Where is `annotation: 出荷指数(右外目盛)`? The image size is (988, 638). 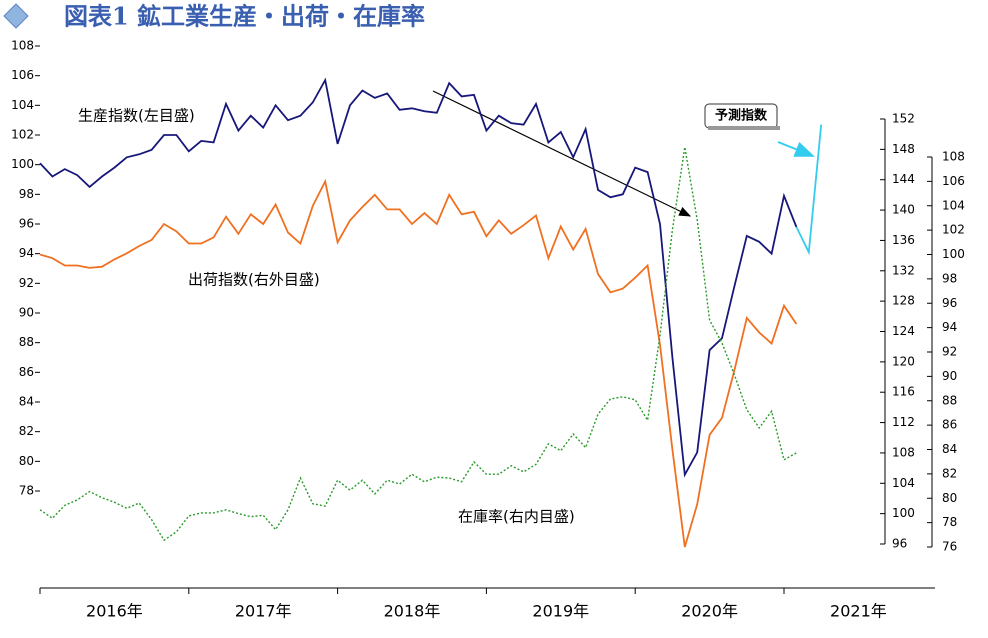 annotation: 出荷指数(右外目盛) is located at coordinates (254, 280).